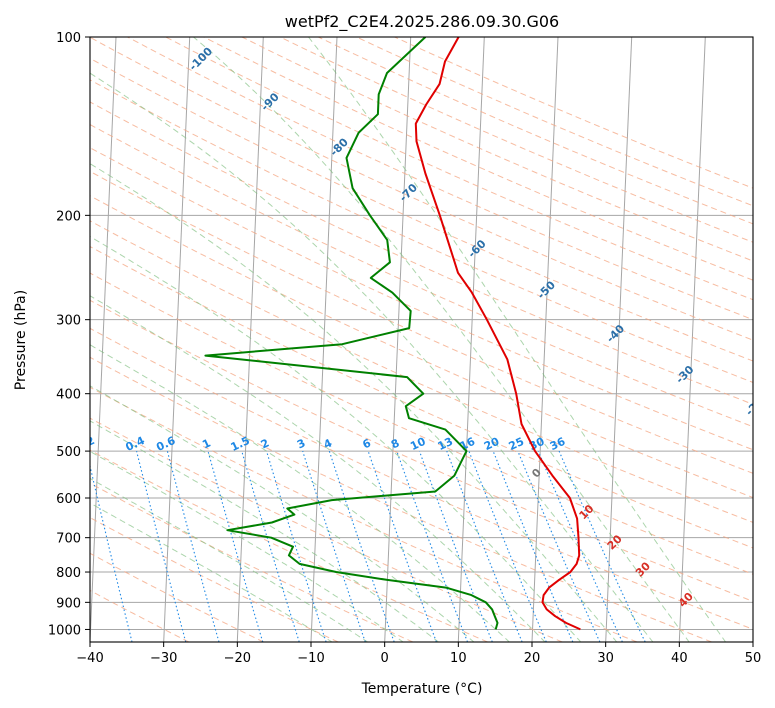 The width and height of the screenshot is (775, 708). I want to click on x-tick-label: 40, so click(679, 658).